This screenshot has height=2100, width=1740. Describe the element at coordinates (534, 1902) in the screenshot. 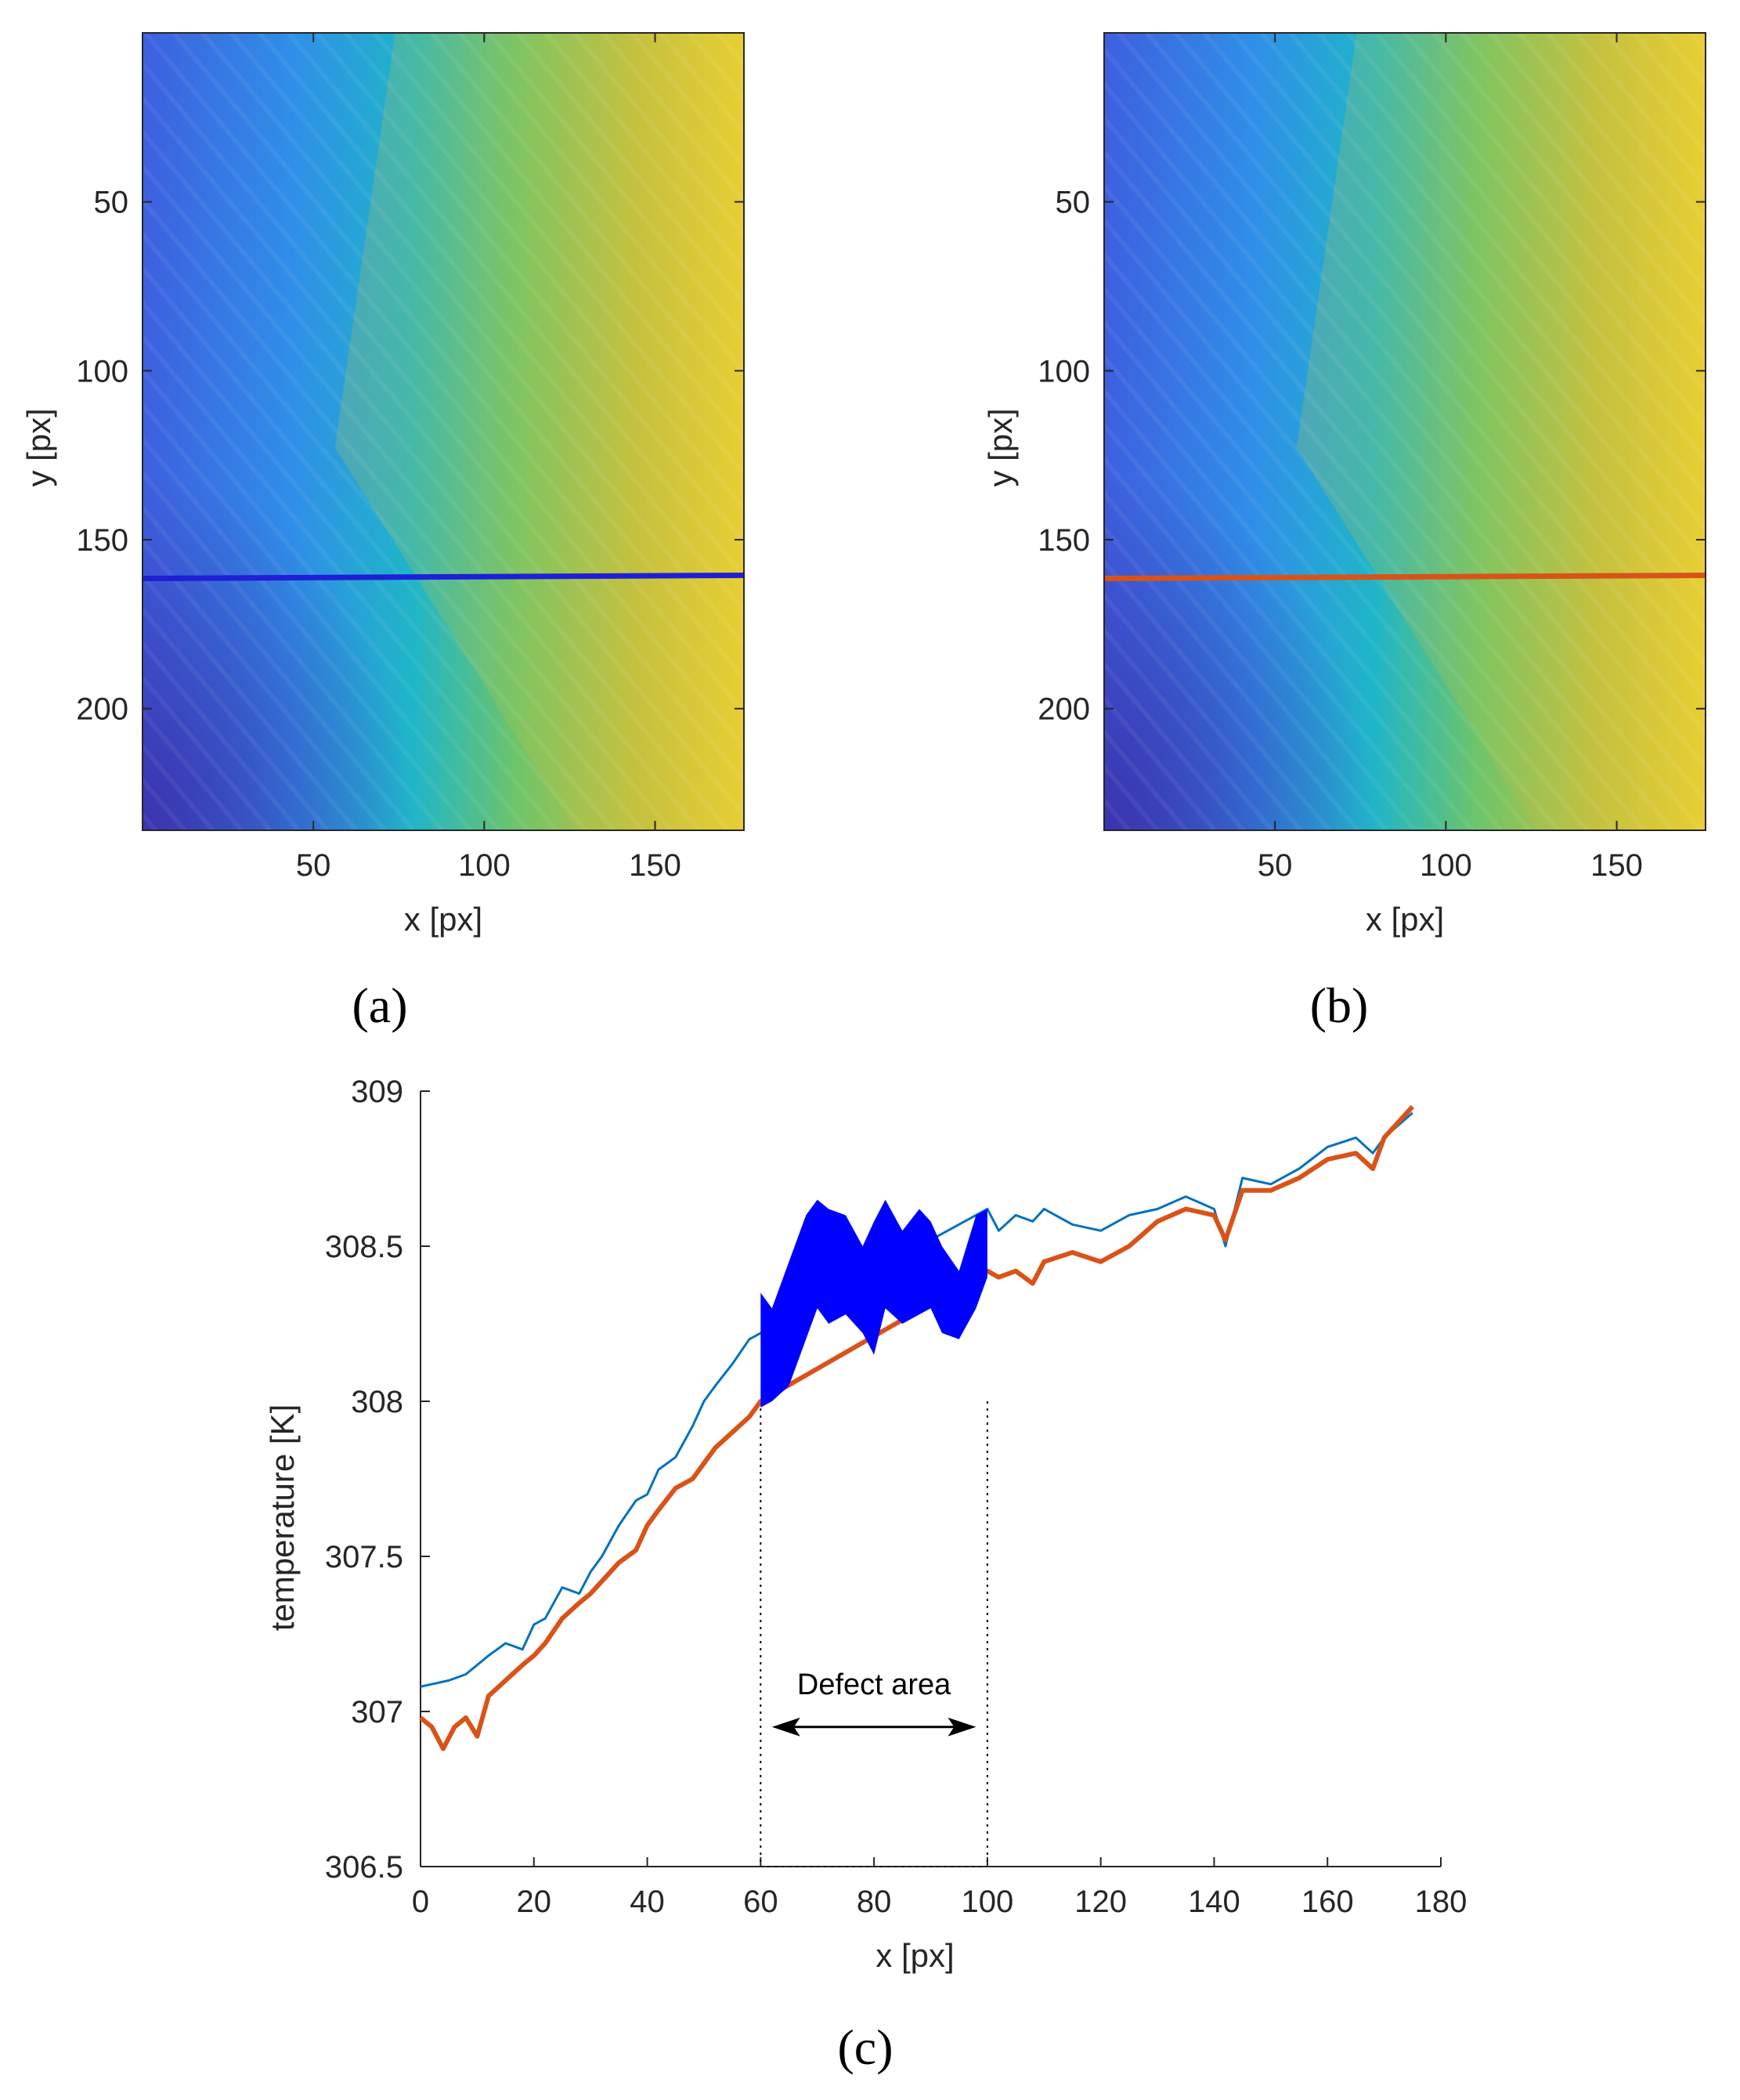

I see `x-tick-label: 20` at that location.